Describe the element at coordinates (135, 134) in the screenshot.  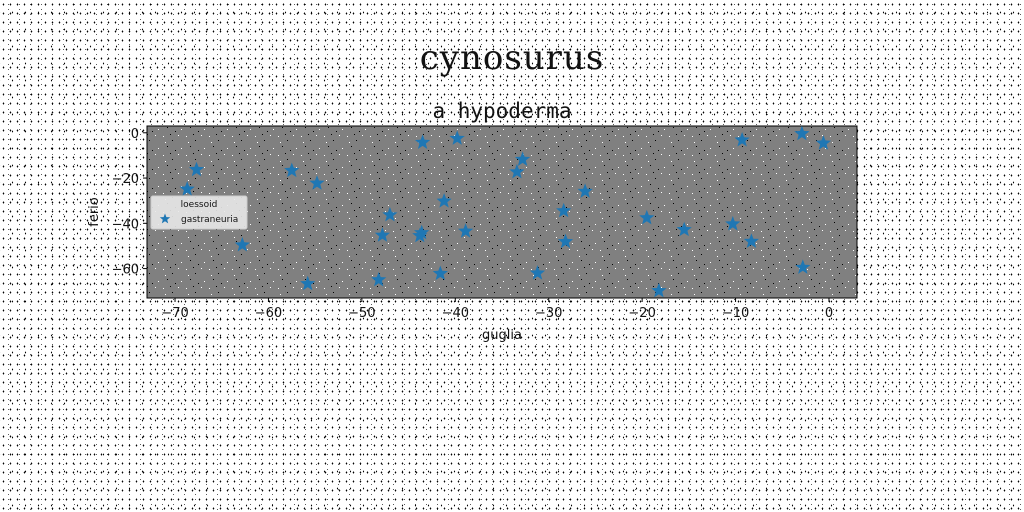
I see `y-tick-label: 0` at that location.